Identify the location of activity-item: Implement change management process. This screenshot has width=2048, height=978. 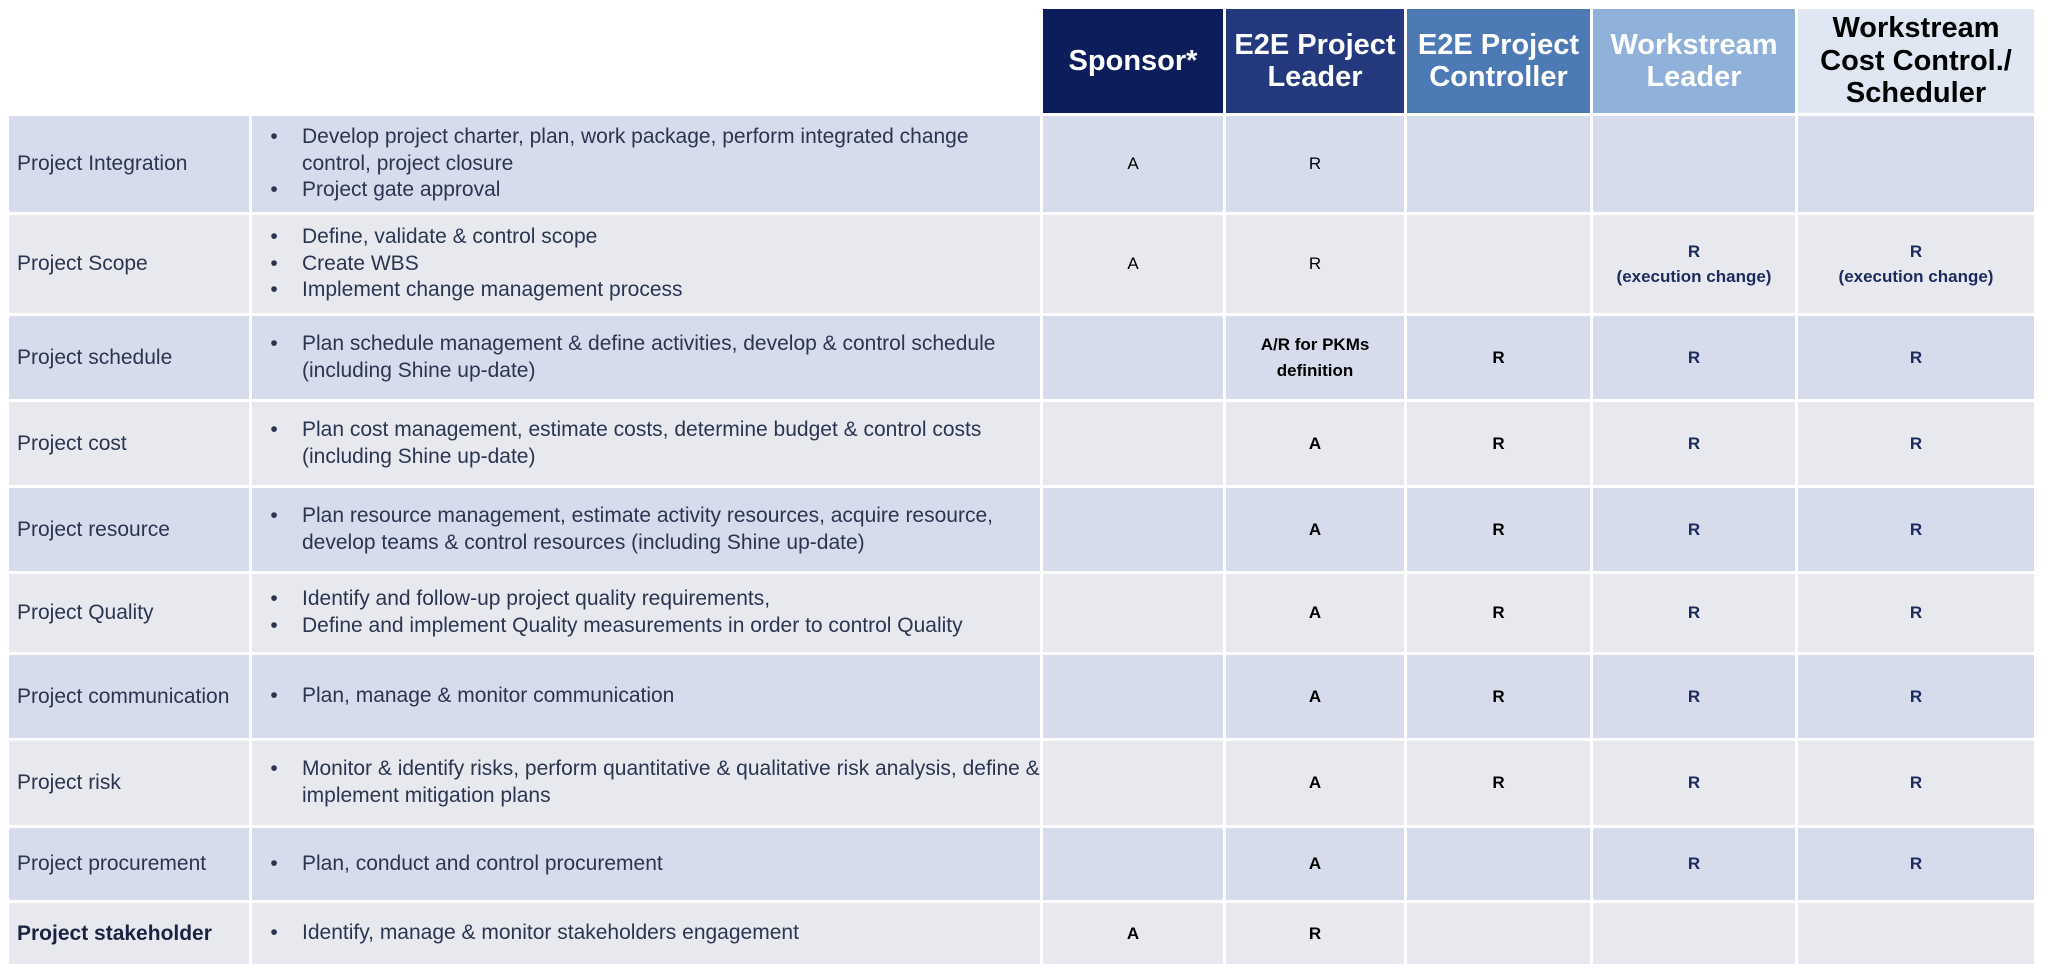
(653, 290).